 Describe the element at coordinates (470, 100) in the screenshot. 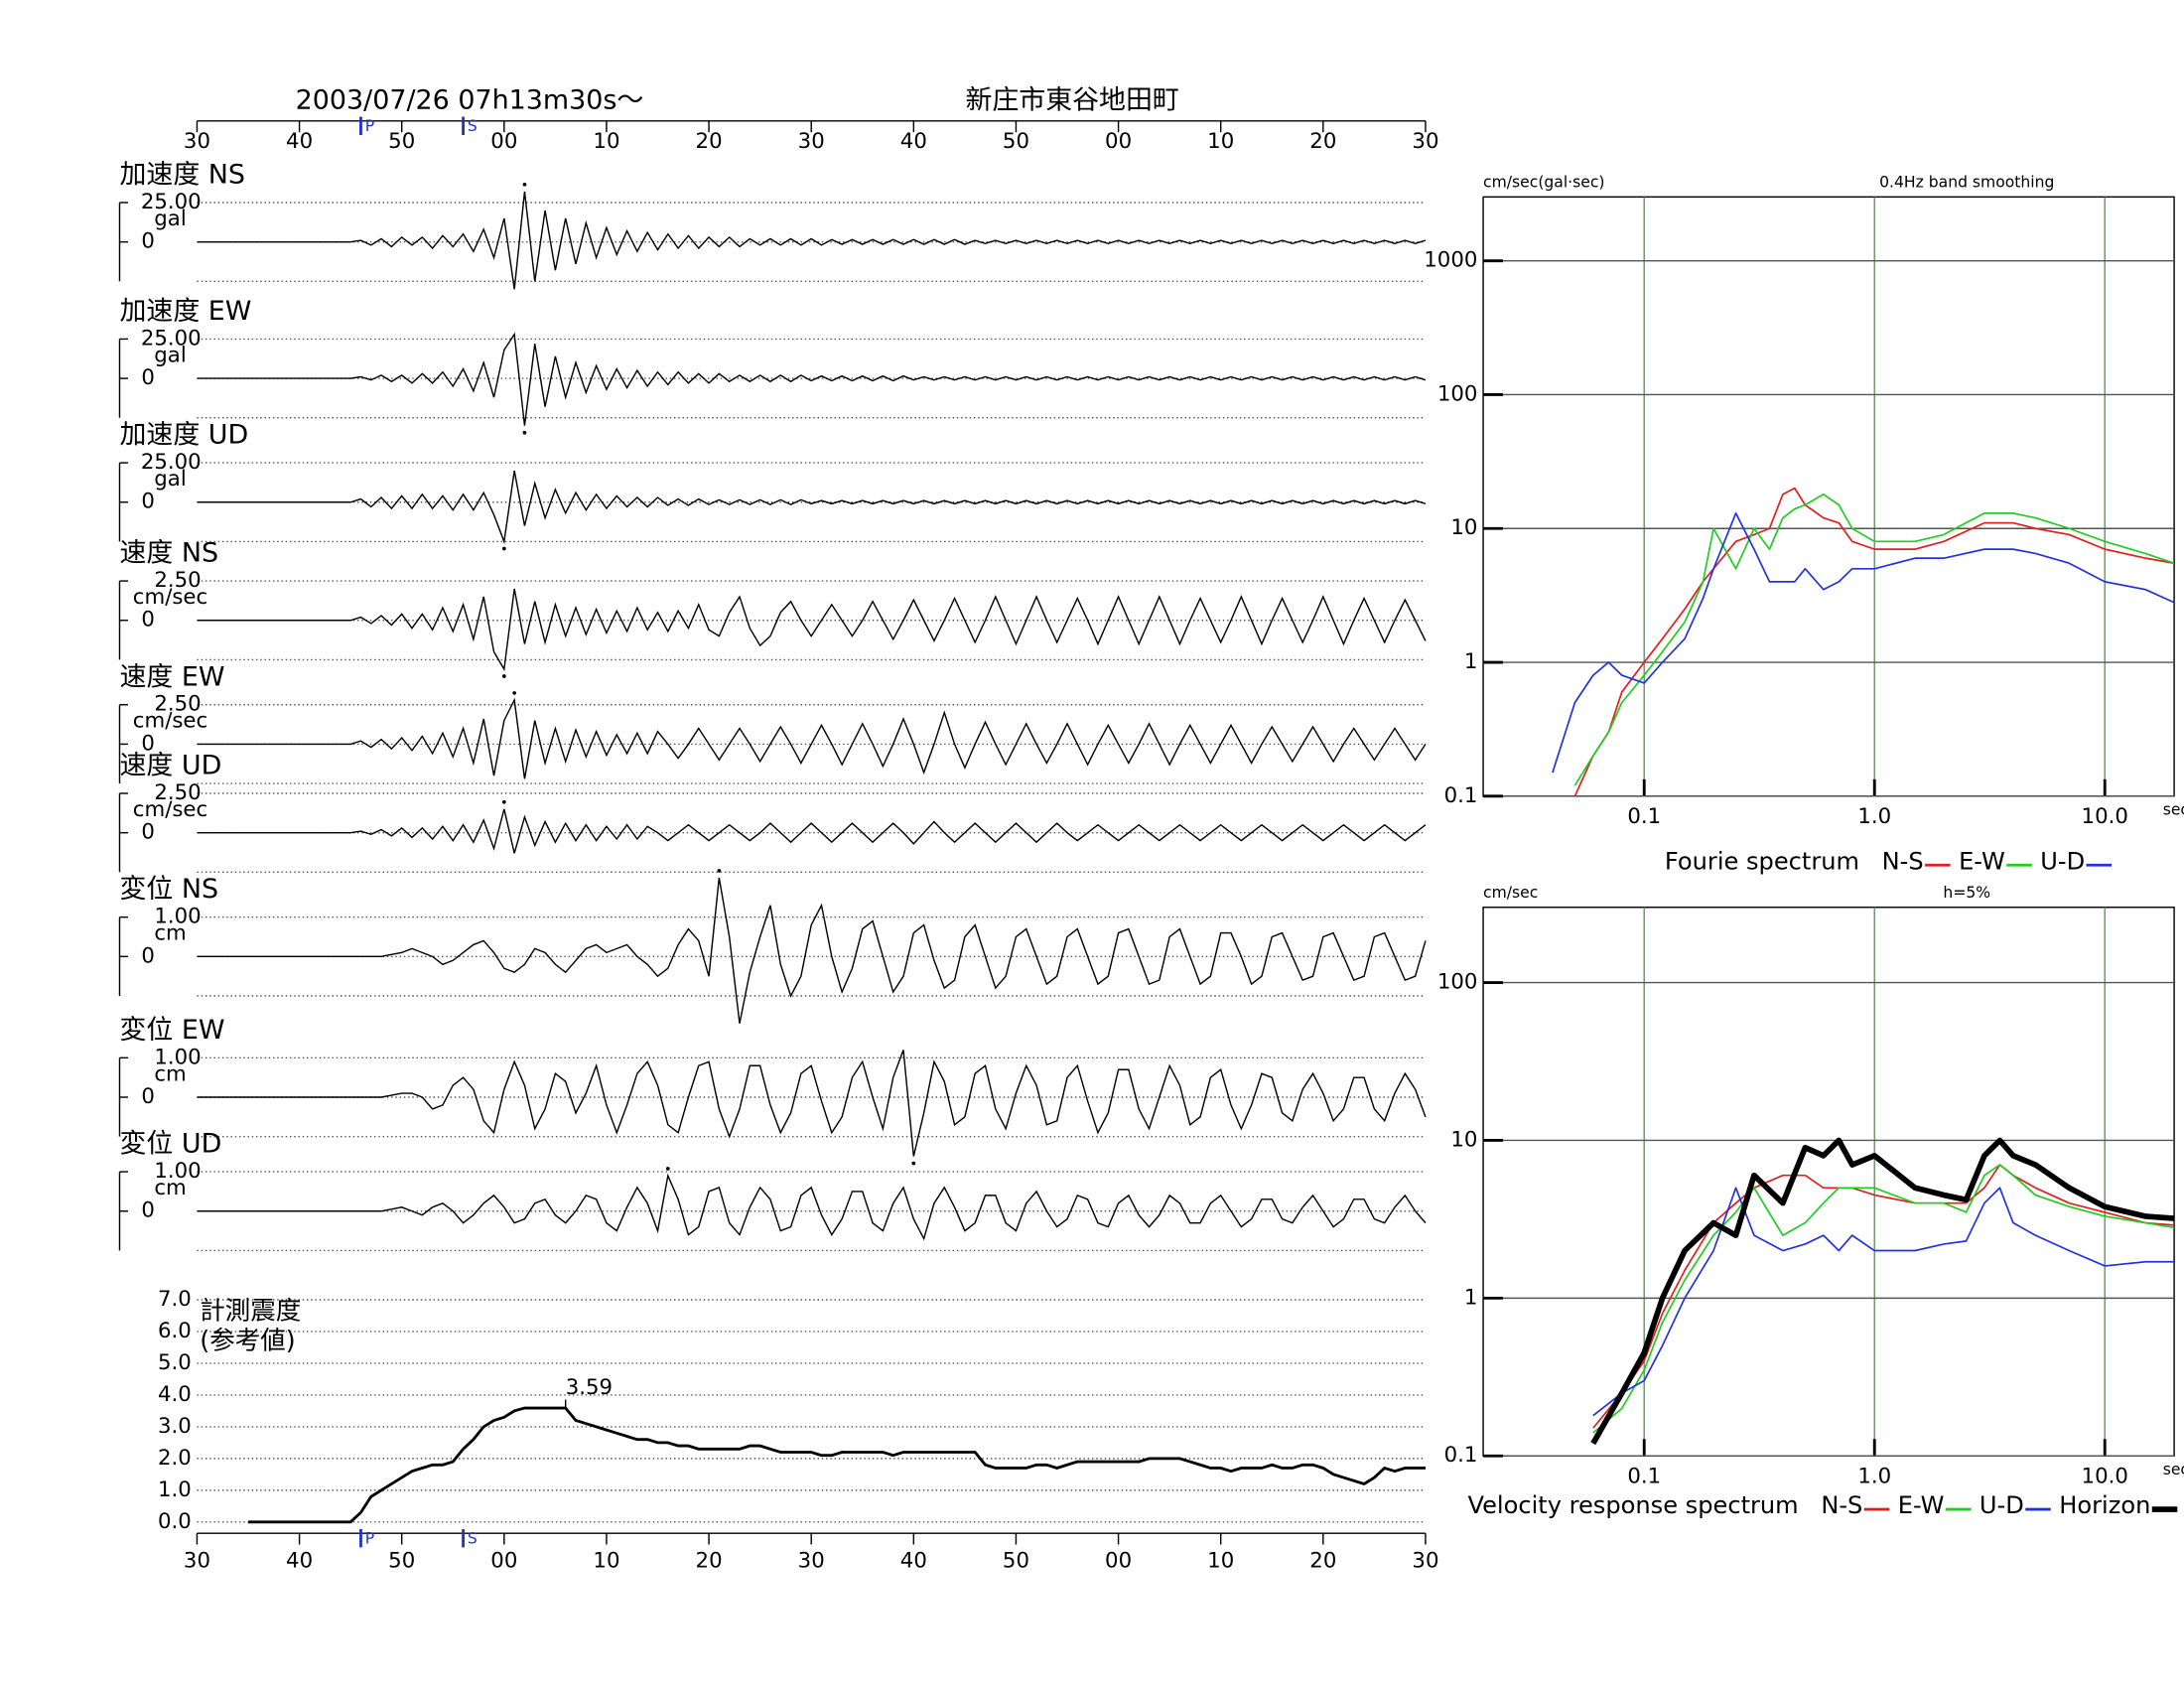

I see `record-time: 2003/07/26 07h13m30s〜` at that location.